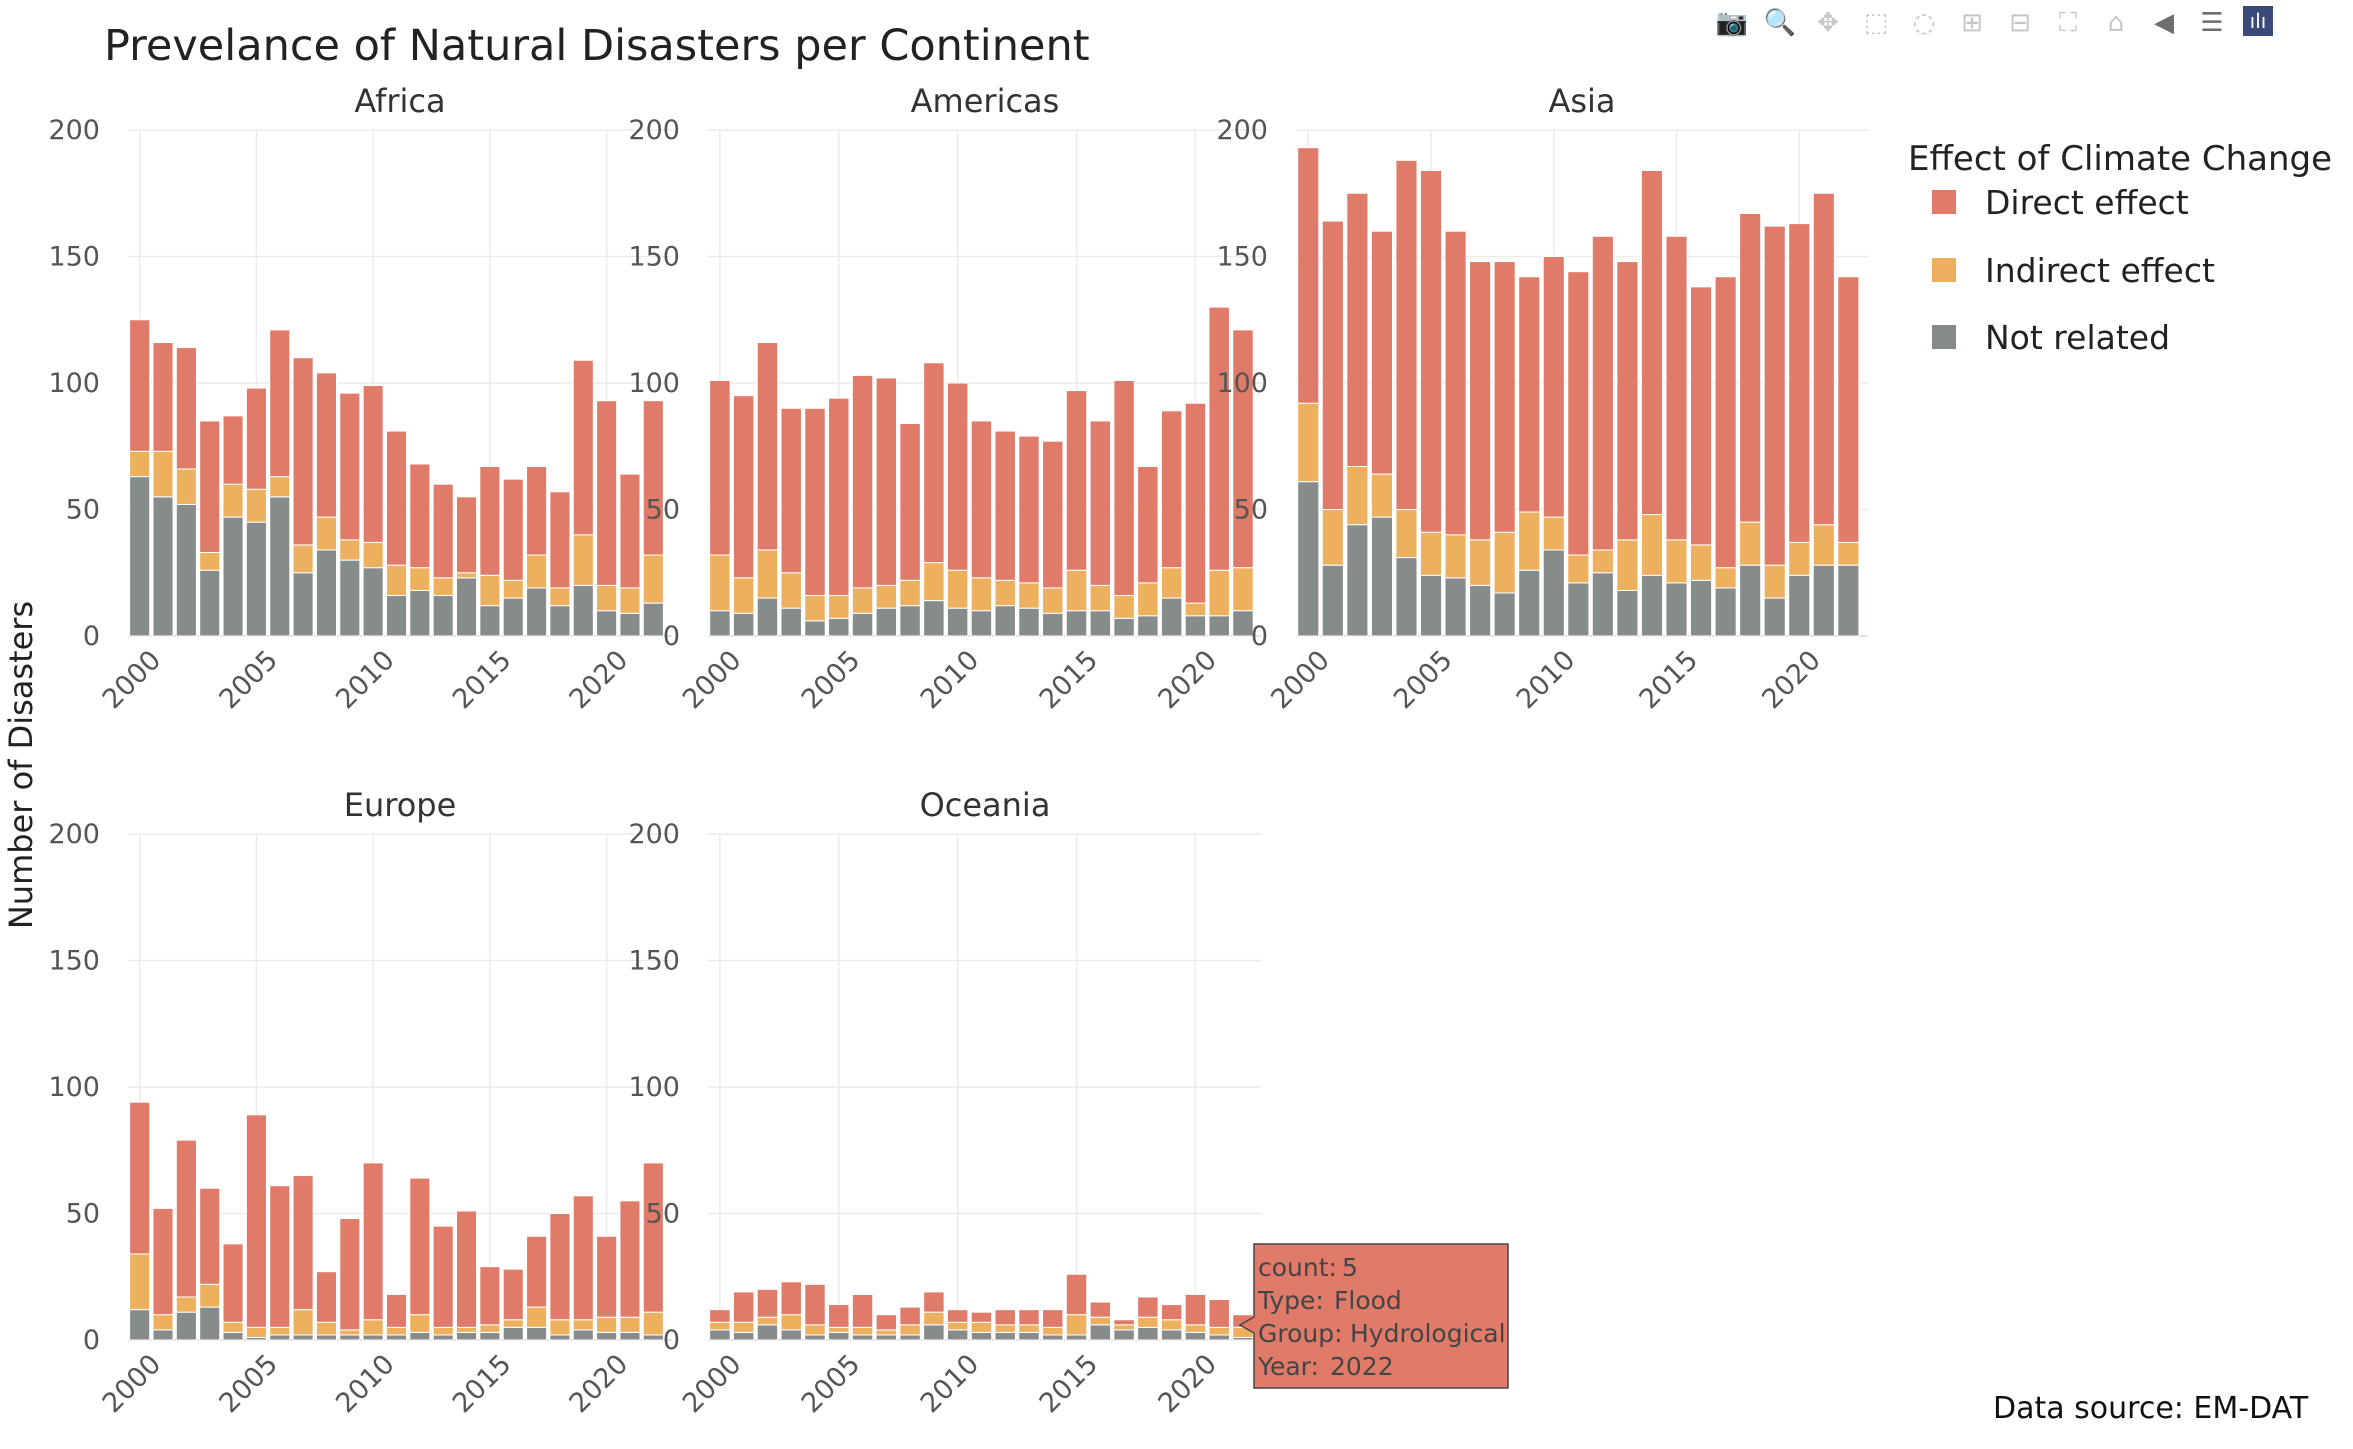 The height and width of the screenshot is (1449, 2353). I want to click on bar-europe-2013-indirect-effect, so click(443, 1331).